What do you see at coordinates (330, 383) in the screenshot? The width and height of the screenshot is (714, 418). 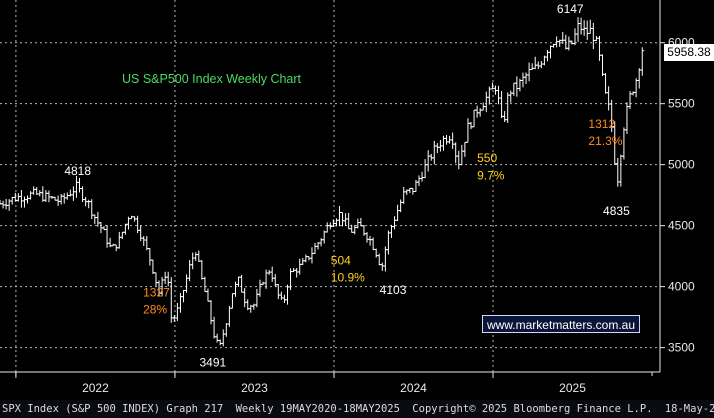 I see `x-axis: 2022 2023 2024 2025` at bounding box center [330, 383].